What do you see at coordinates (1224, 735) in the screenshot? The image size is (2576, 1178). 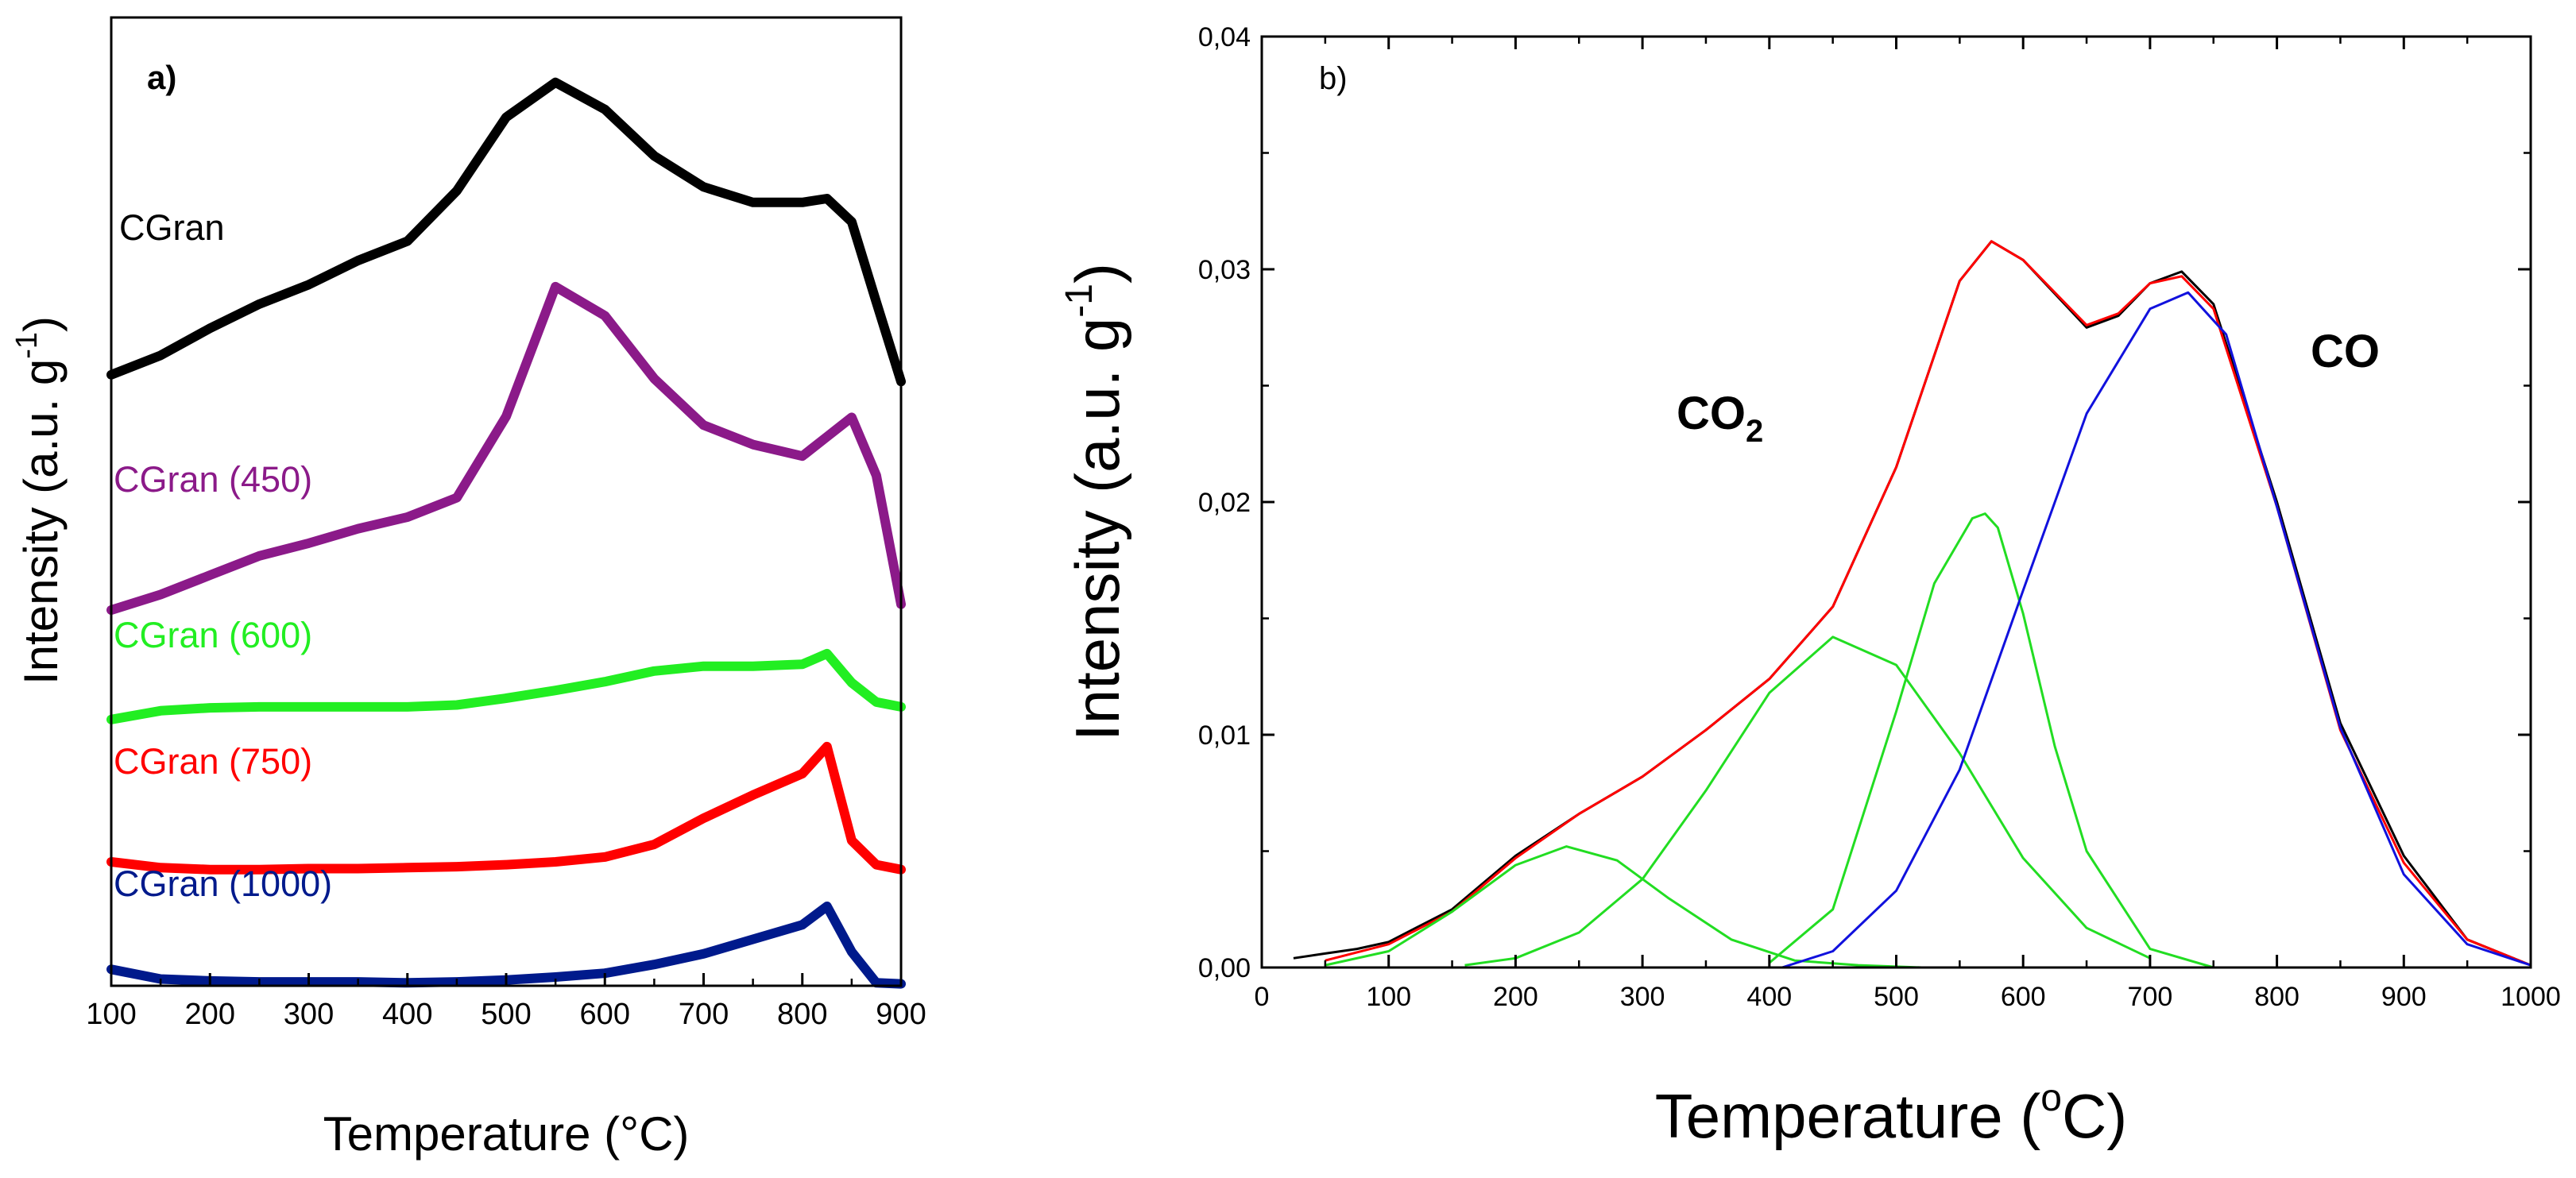 I see `y-tick-label-0-01: 0,01` at bounding box center [1224, 735].